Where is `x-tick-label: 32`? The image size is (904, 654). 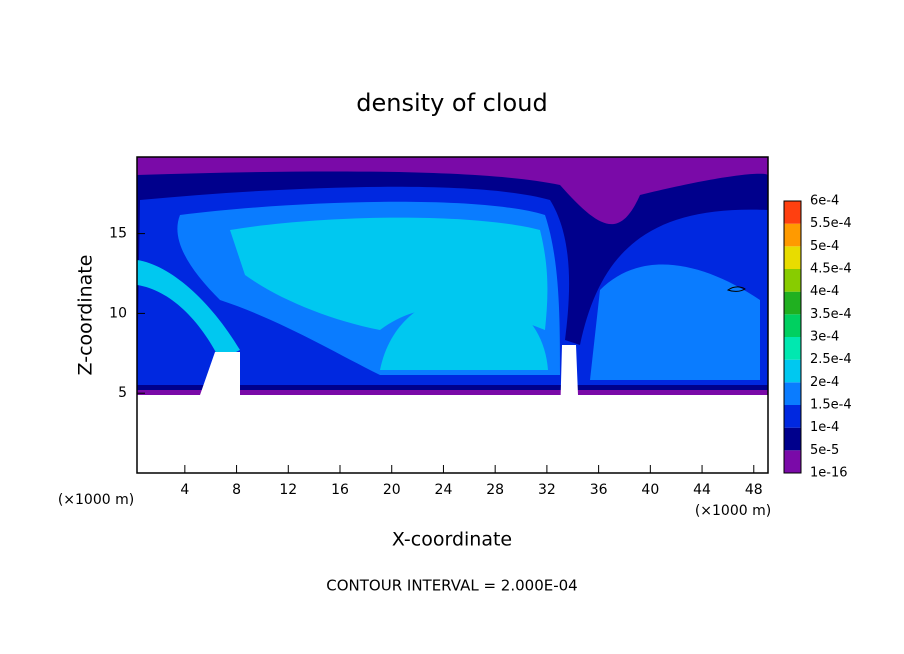
x-tick-label: 32 is located at coordinates (547, 490).